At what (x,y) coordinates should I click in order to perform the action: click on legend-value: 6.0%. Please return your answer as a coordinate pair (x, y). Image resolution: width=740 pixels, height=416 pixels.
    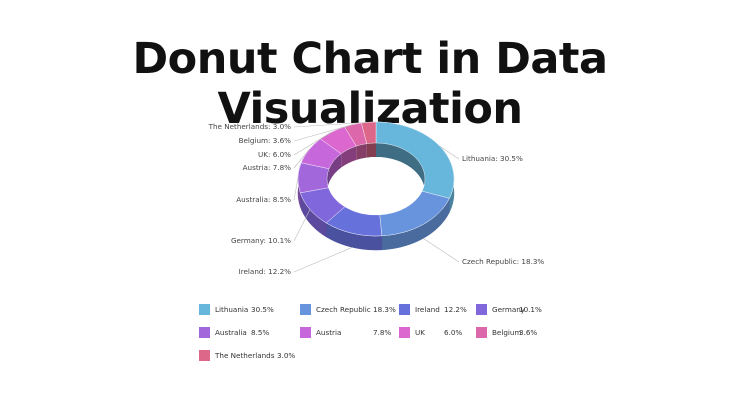
    Looking at the image, I should click on (453, 332).